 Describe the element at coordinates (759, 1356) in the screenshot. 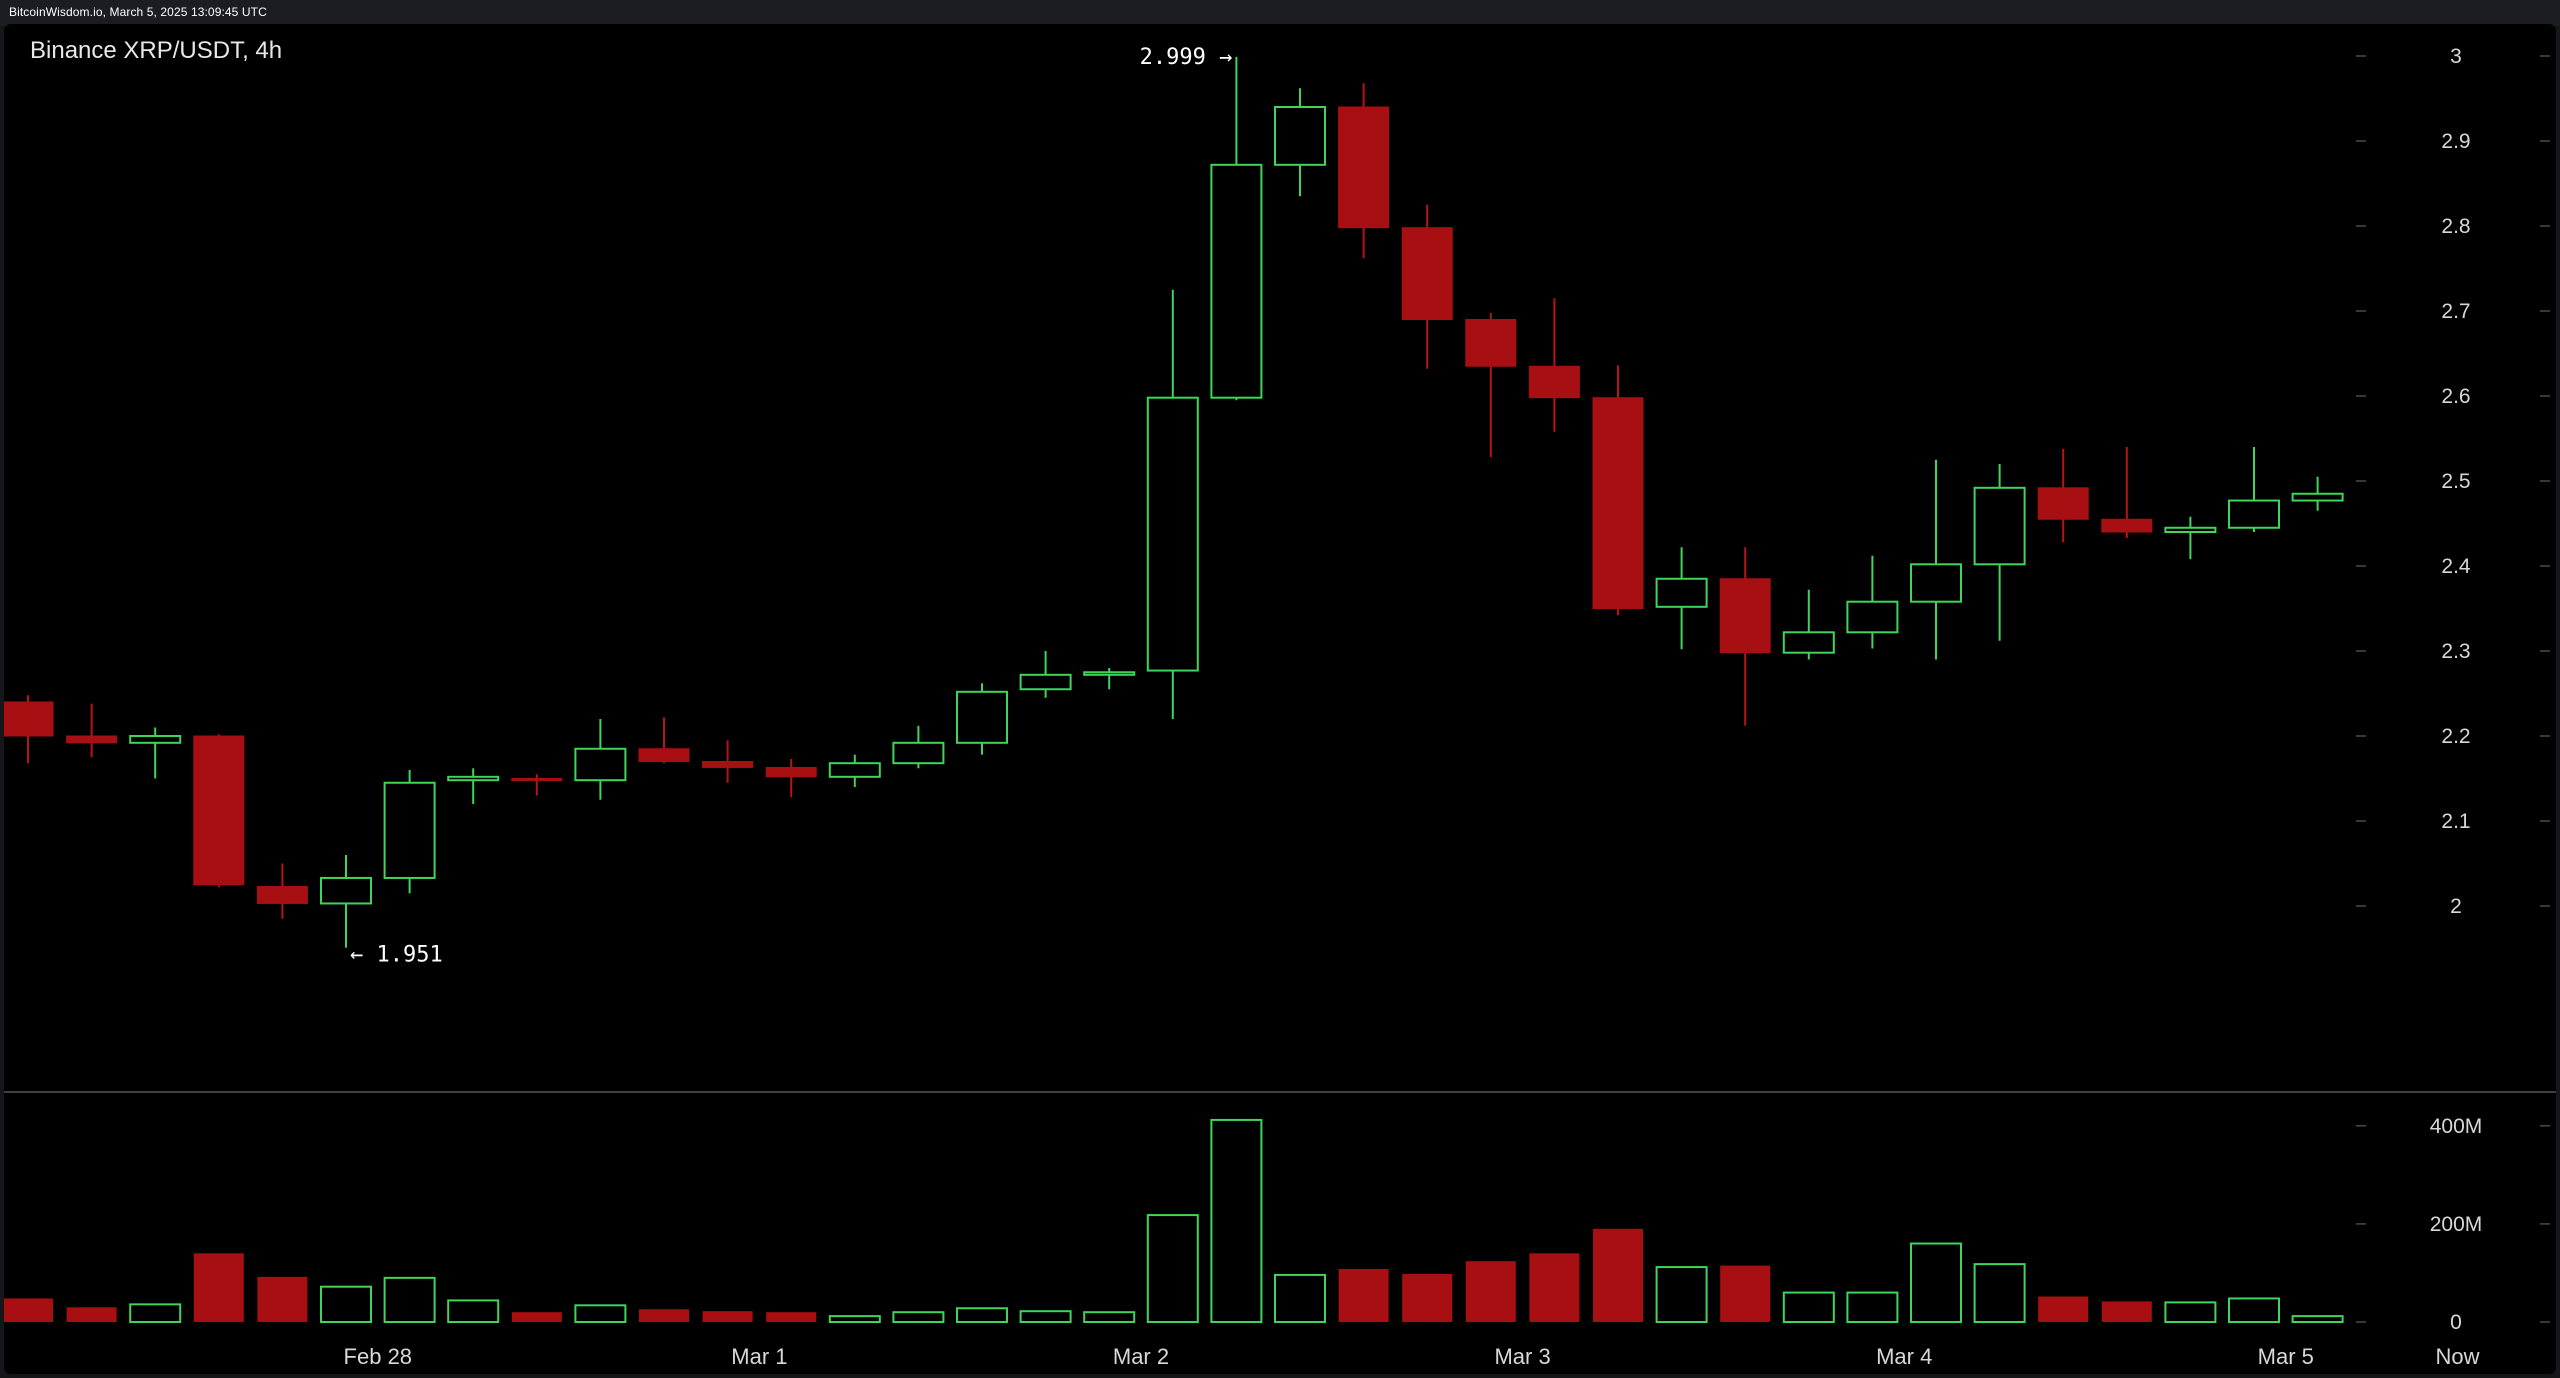

I see `x-tick-label: Mar 1` at that location.